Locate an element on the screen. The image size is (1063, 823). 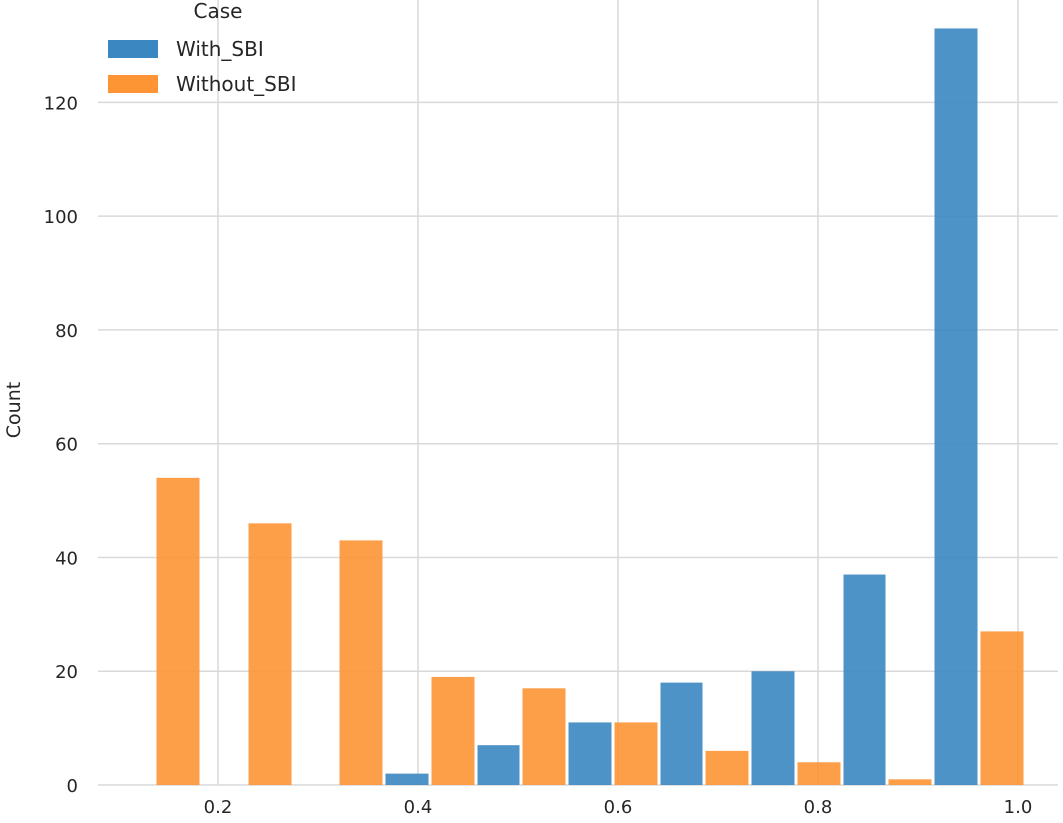
y-tick-label-1: 20 is located at coordinates (66, 672).